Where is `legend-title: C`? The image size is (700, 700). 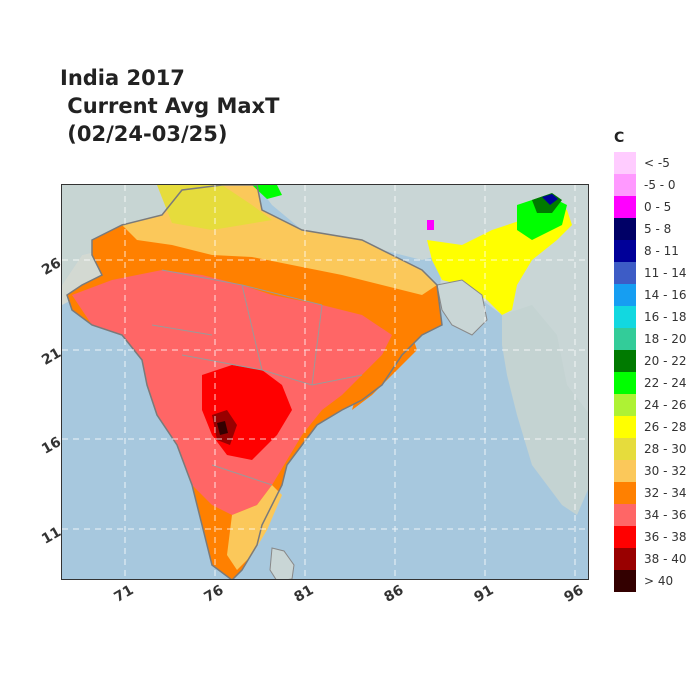 legend-title: C is located at coordinates (619, 138).